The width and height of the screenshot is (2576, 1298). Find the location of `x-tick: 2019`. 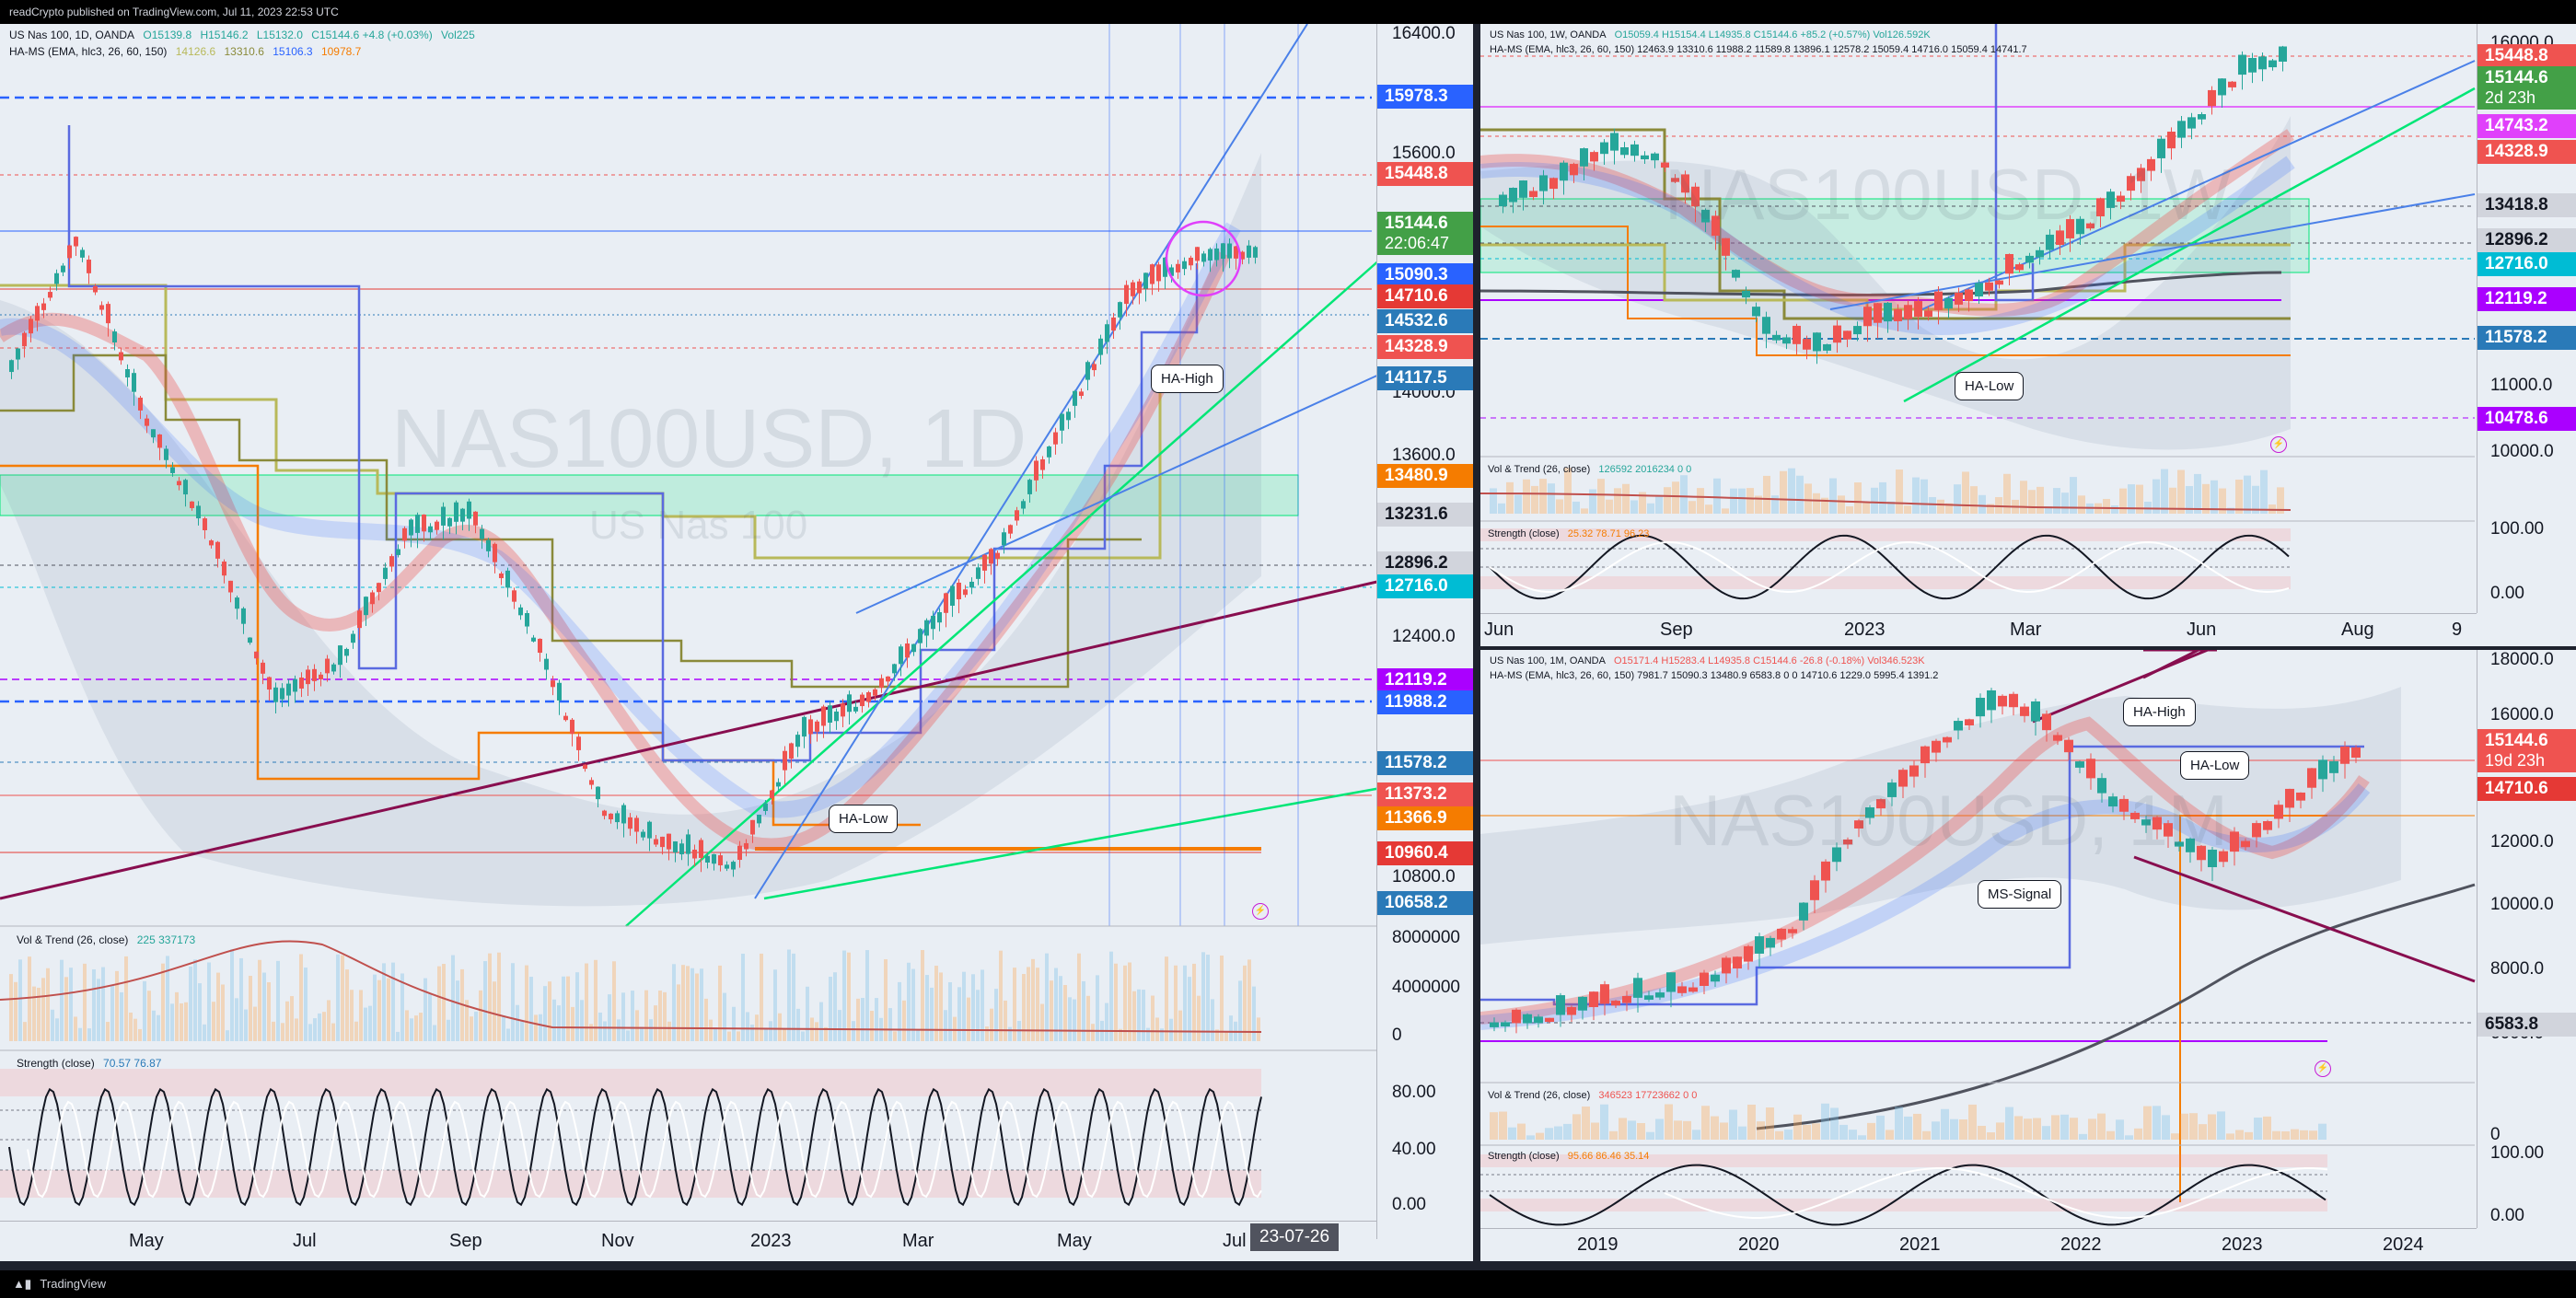

x-tick: 2019 is located at coordinates (1598, 1244).